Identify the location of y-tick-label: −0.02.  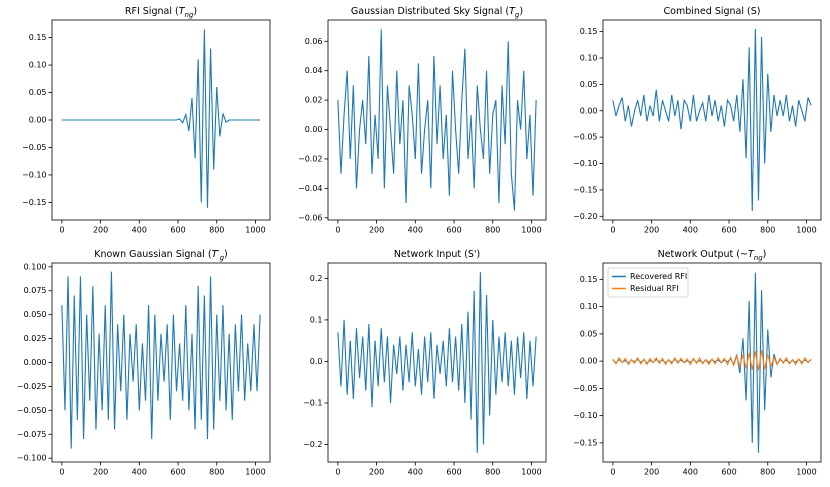
(310, 158).